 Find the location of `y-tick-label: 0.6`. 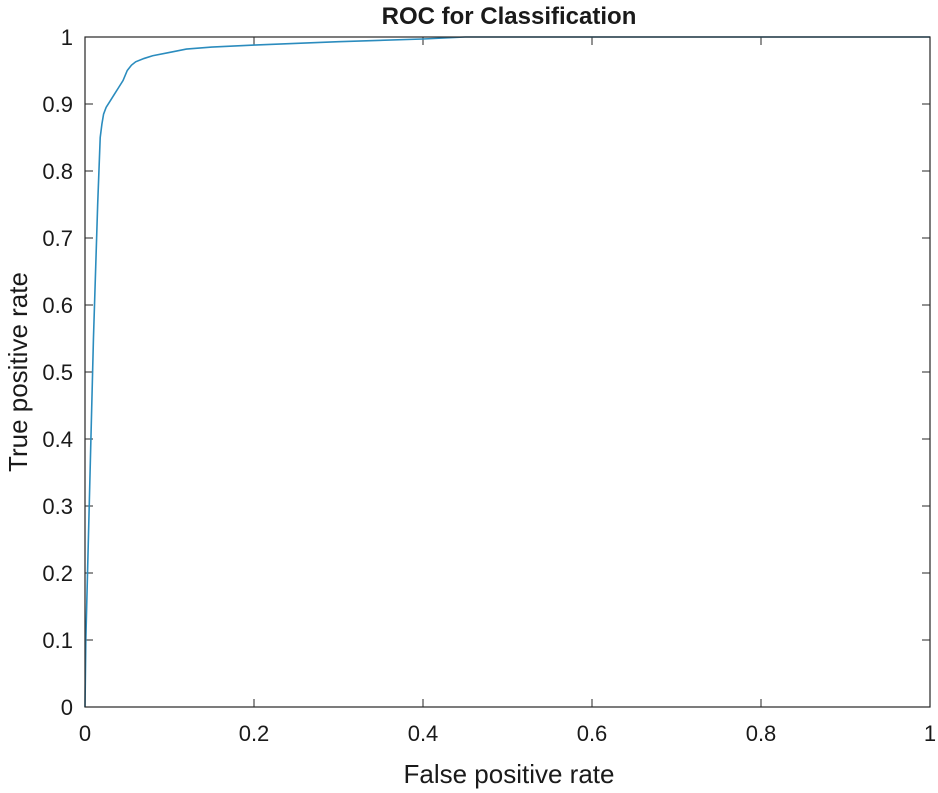

y-tick-label: 0.6 is located at coordinates (57, 305).